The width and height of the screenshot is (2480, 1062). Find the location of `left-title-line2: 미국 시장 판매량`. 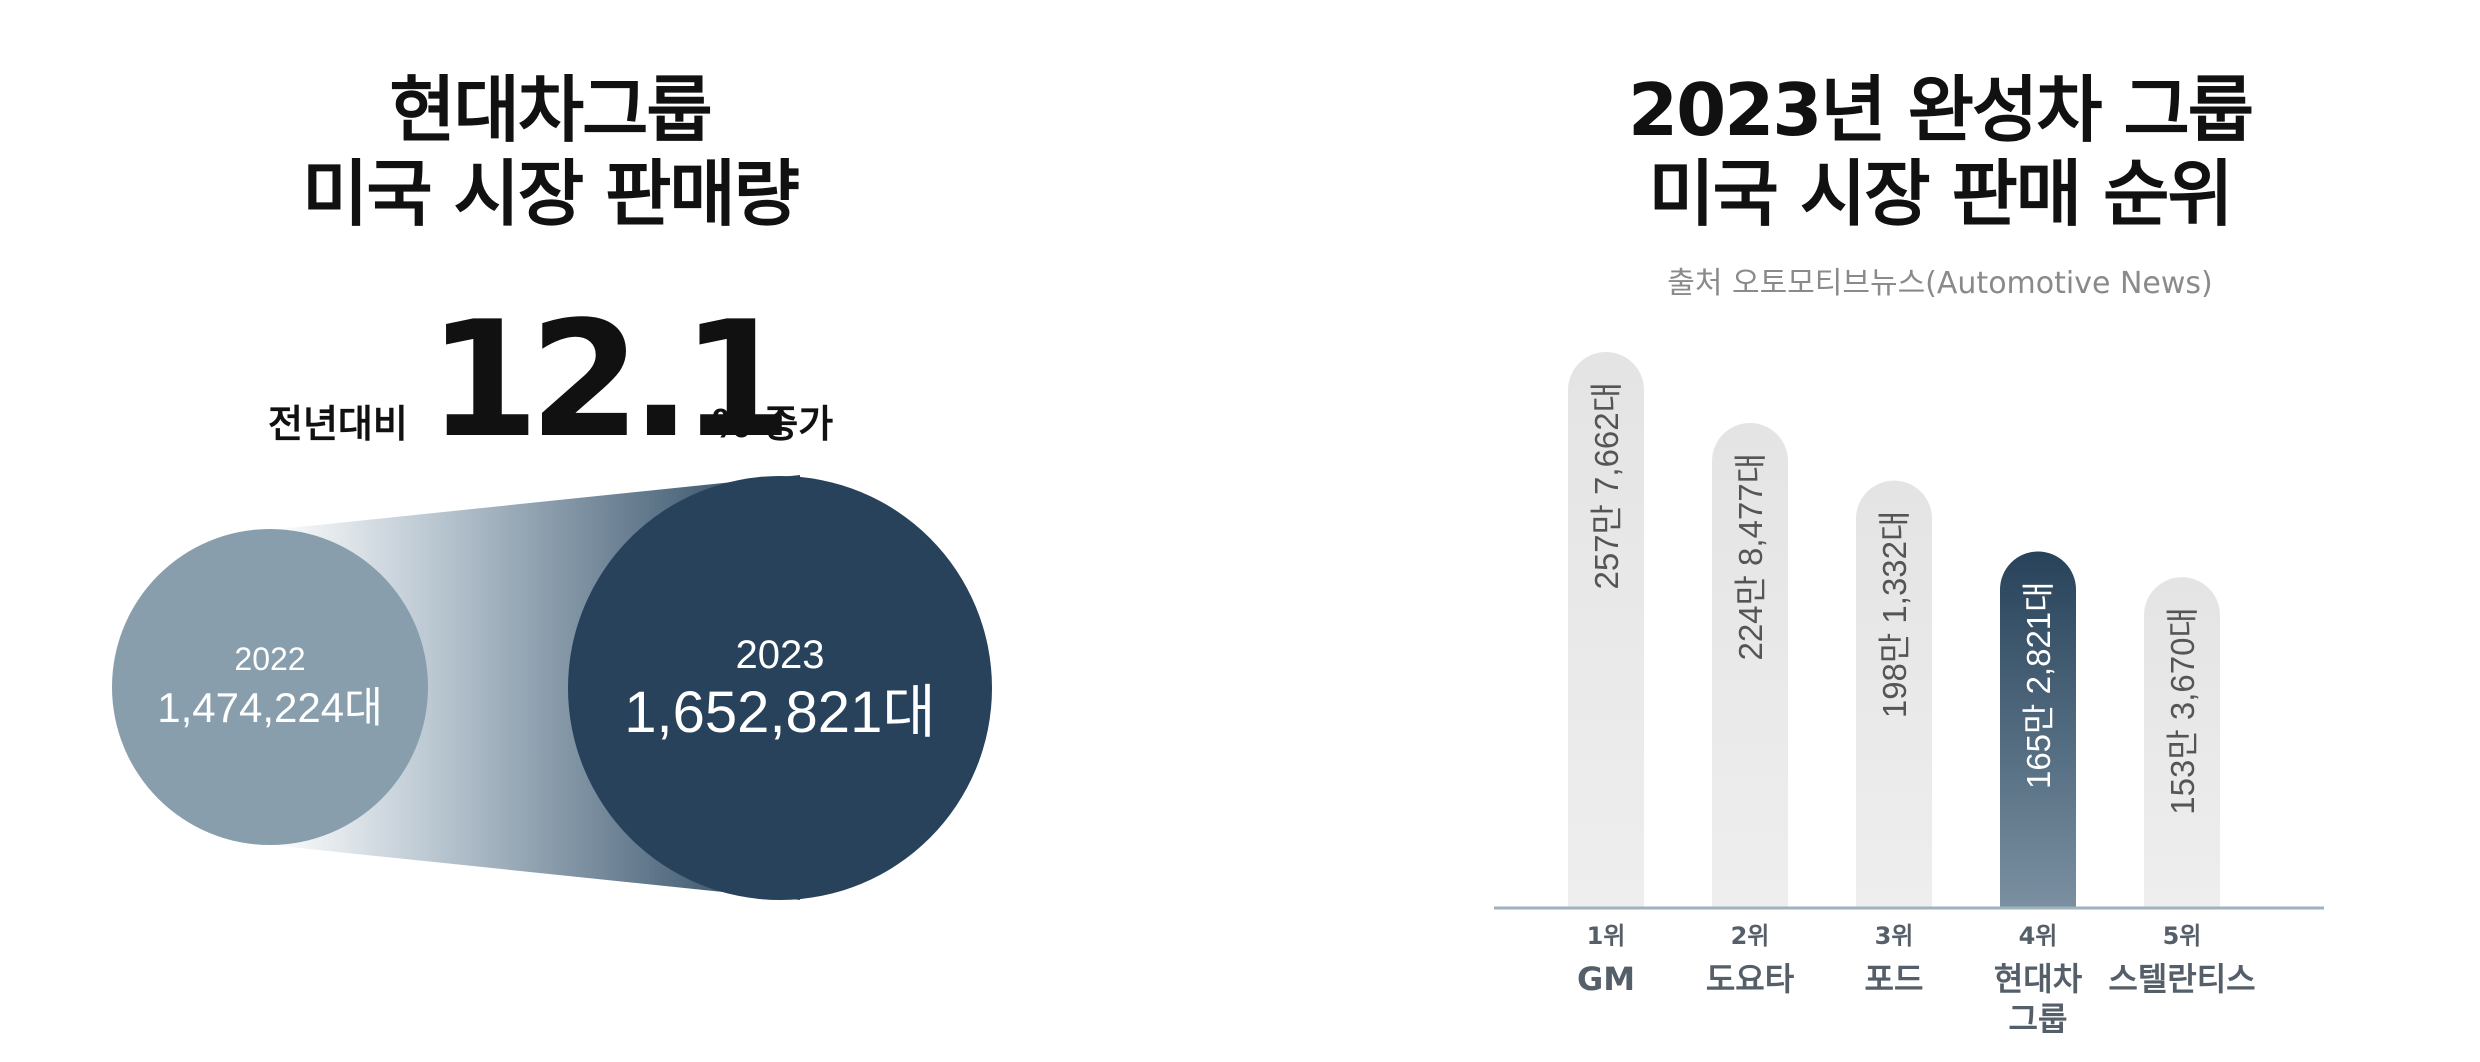

left-title-line2: 미국 시장 판매량 is located at coordinates (551, 194).